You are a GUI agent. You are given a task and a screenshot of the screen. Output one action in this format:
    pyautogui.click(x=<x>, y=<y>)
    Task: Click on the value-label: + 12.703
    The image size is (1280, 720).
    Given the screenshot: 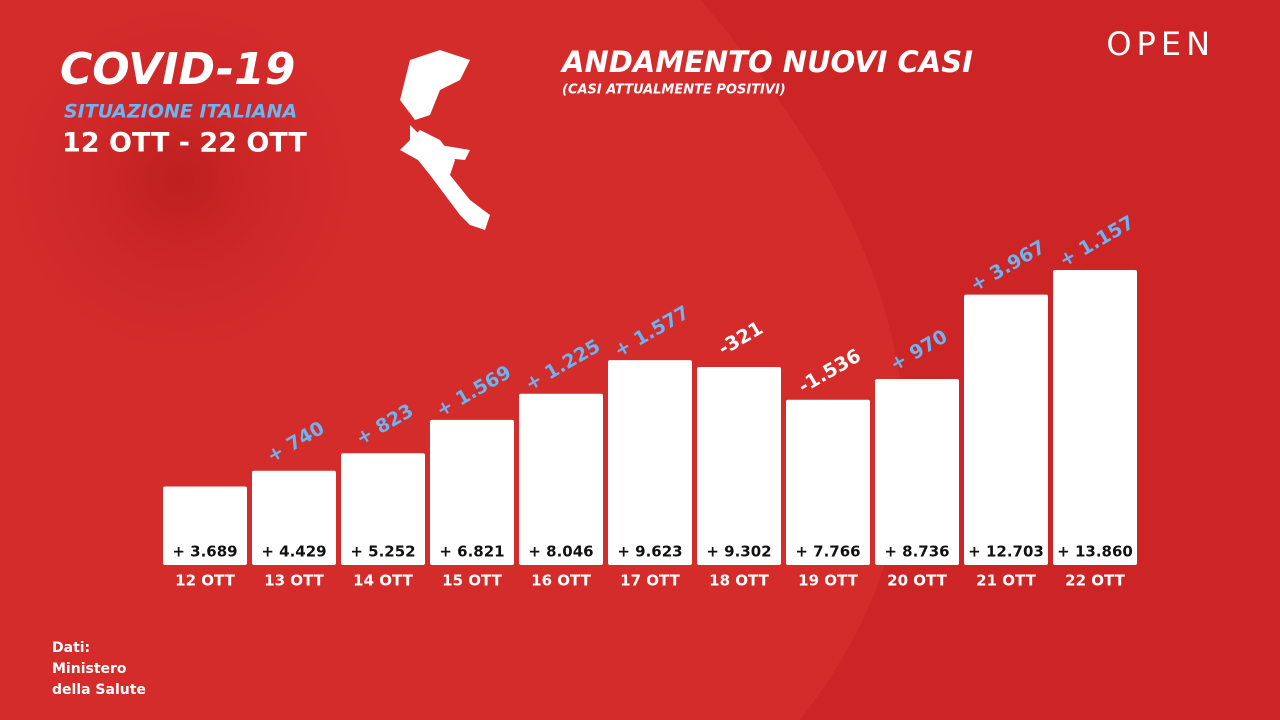 What is the action you would take?
    pyautogui.click(x=1006, y=552)
    